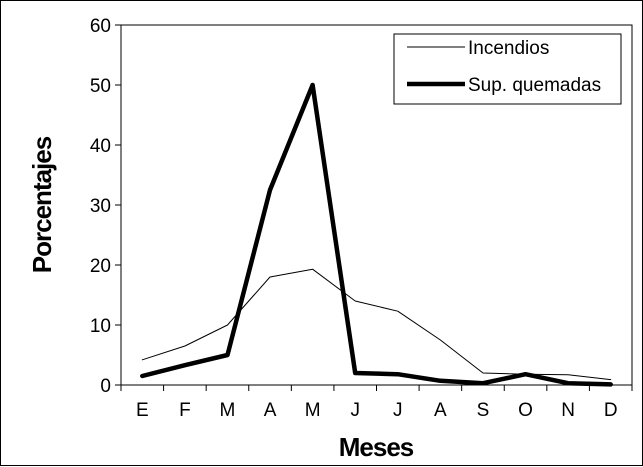  Describe the element at coordinates (100, 206) in the screenshot. I see `y-tick-label: 30` at that location.